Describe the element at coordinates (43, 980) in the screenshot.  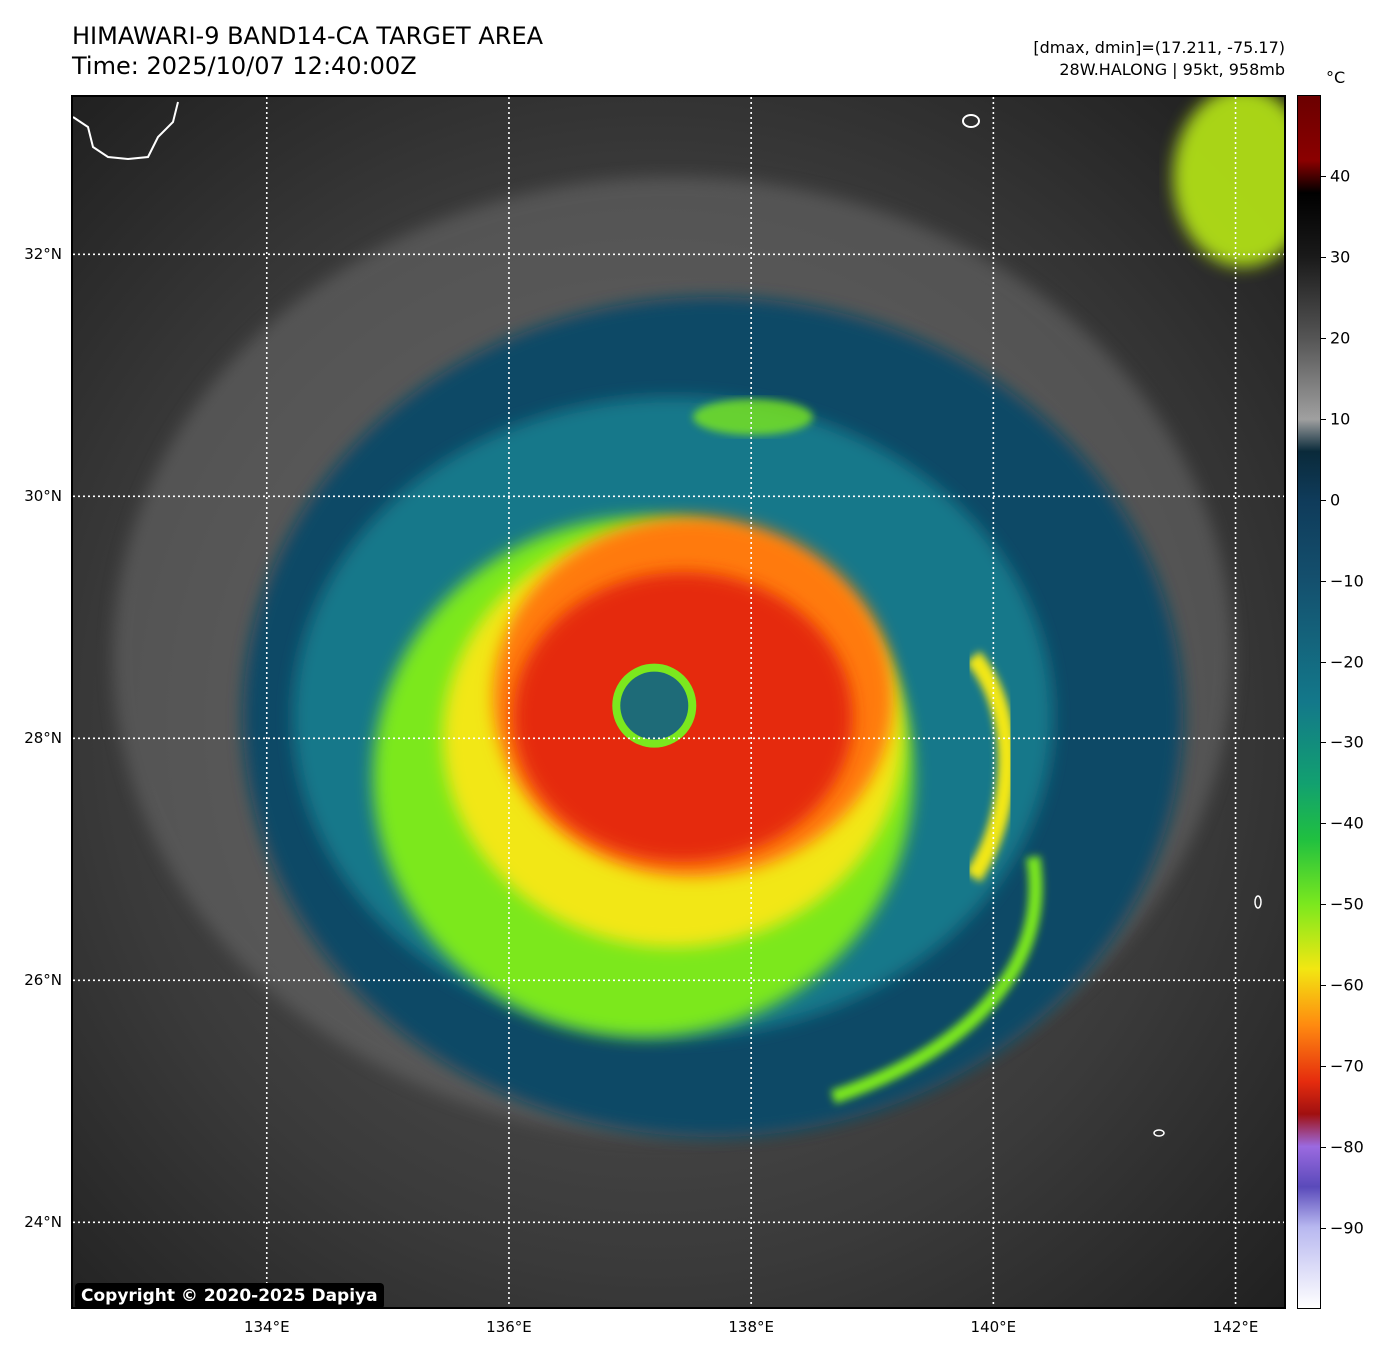
I see `latitude-label: 26°N` at that location.